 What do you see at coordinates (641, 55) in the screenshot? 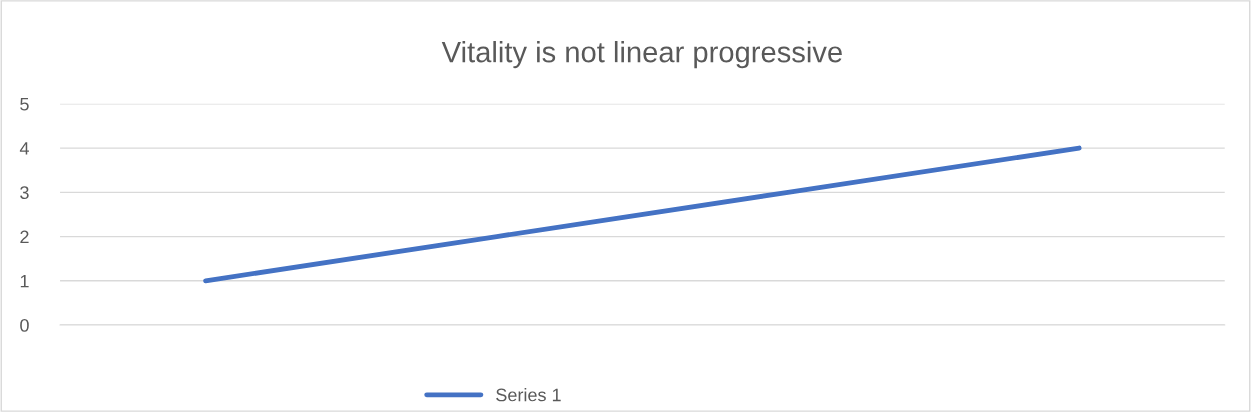
I see `chart-title: Vitality is not linear progressive` at bounding box center [641, 55].